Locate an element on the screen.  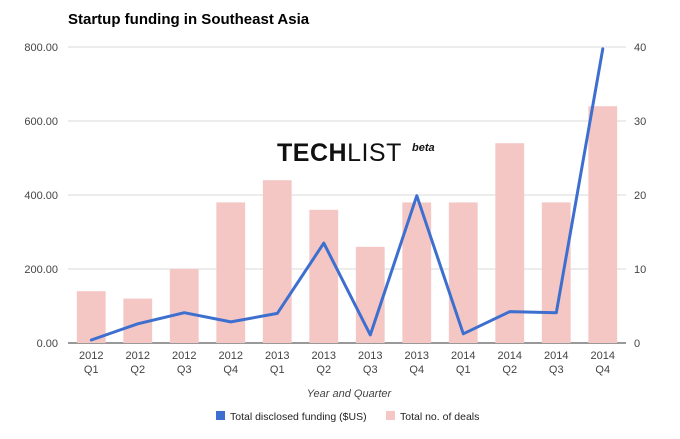
legend-label-deals: Total no. of deals is located at coordinates (439, 417).